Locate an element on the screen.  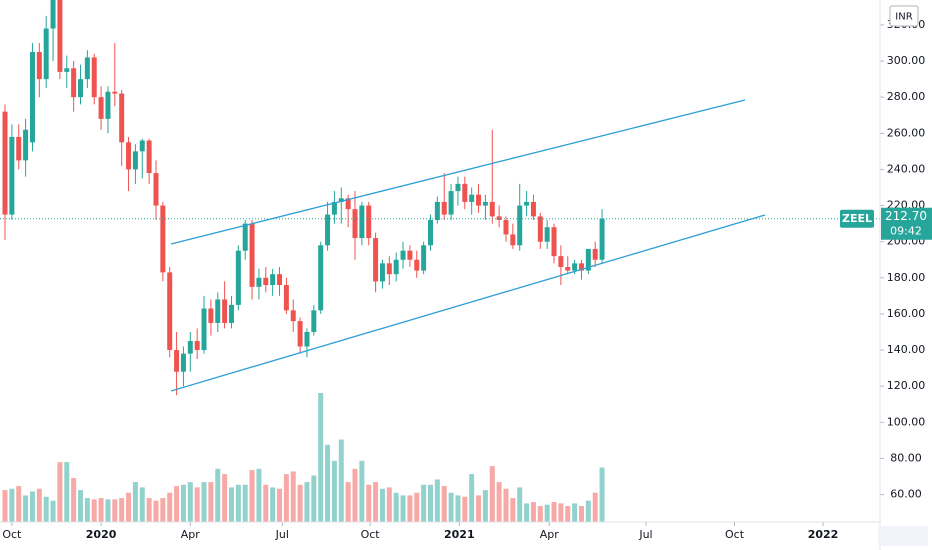
y-tick-label: 160.00 is located at coordinates (906, 313).